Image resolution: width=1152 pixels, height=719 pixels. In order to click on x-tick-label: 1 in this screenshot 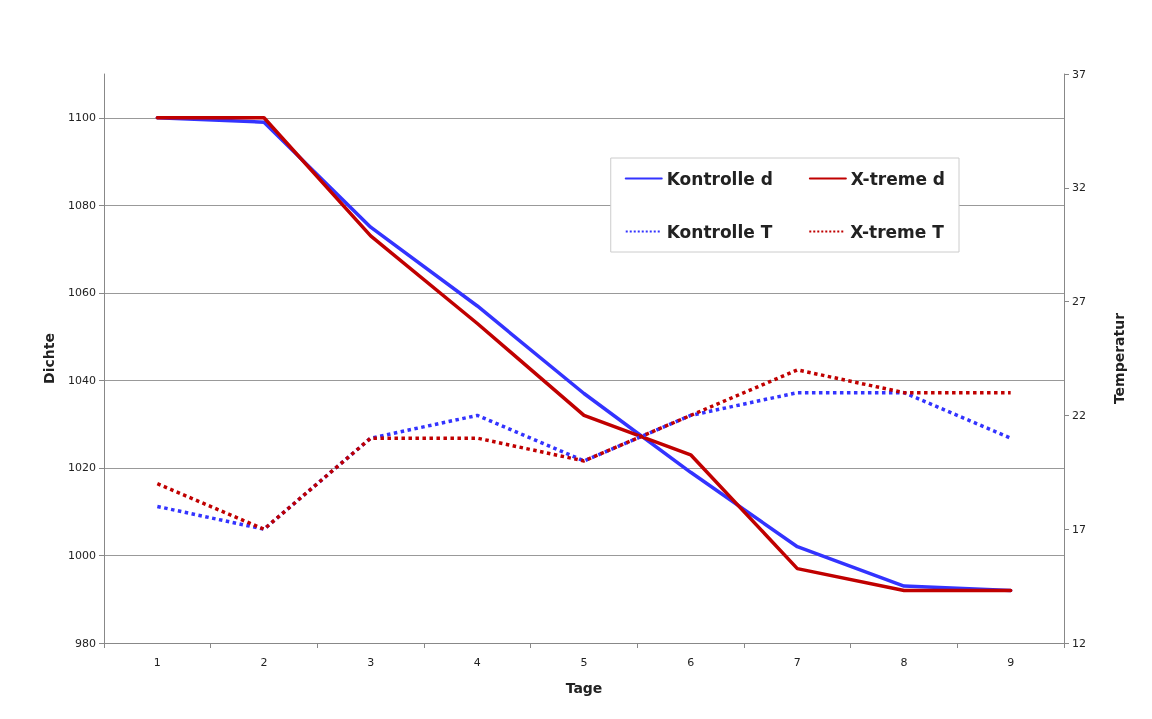, I will do `click(157, 662)`.